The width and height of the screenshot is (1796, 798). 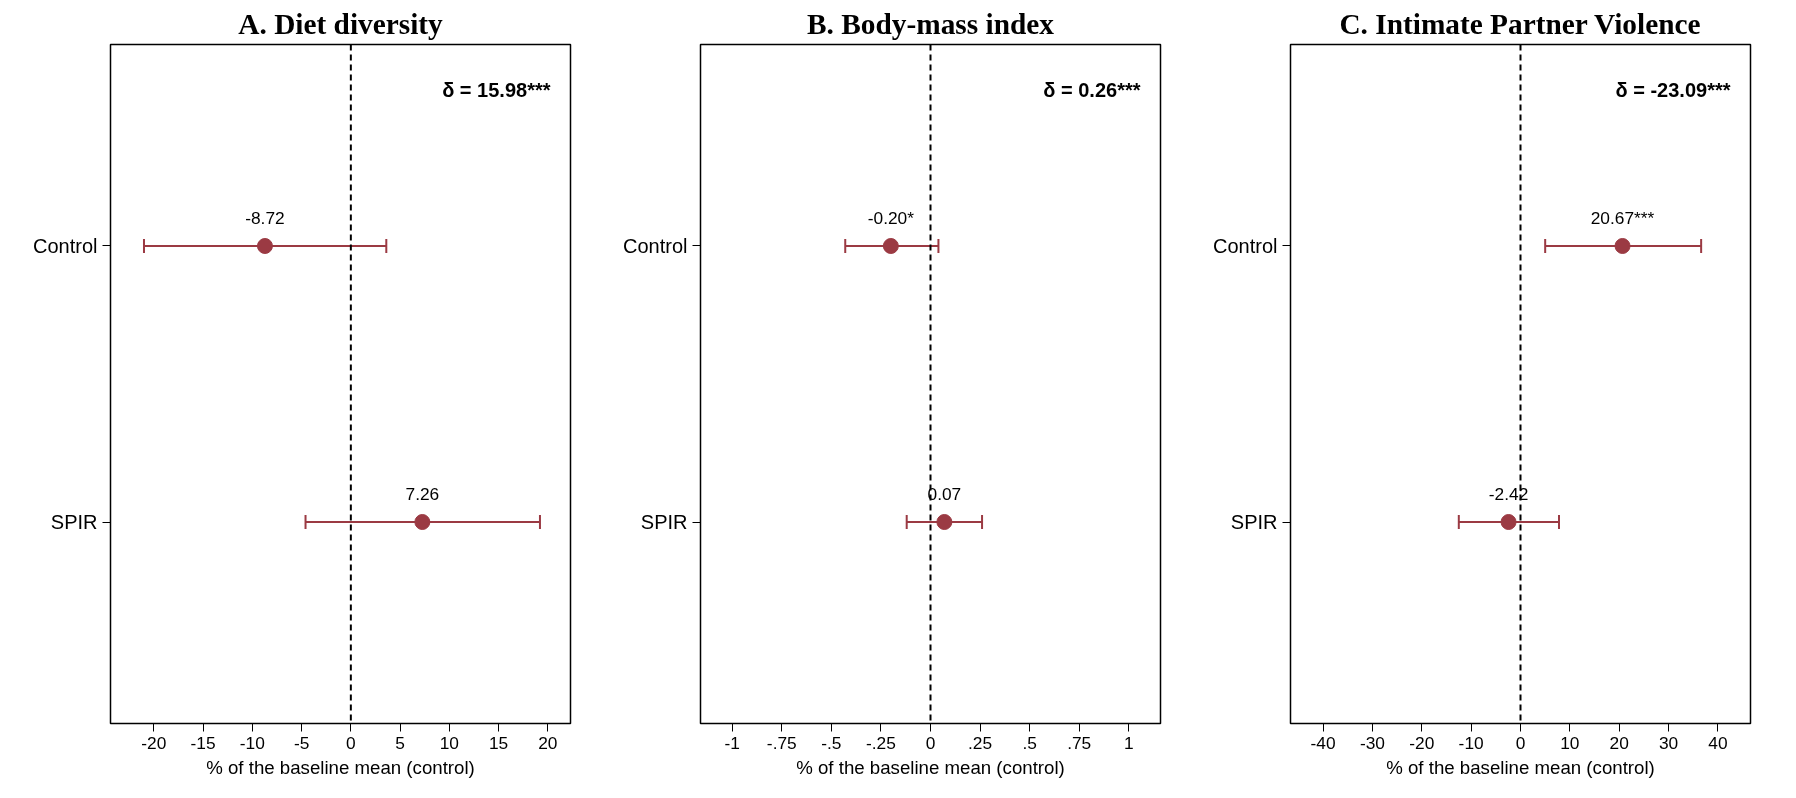 I want to click on x-tick-label: .5, so click(x=1029, y=742).